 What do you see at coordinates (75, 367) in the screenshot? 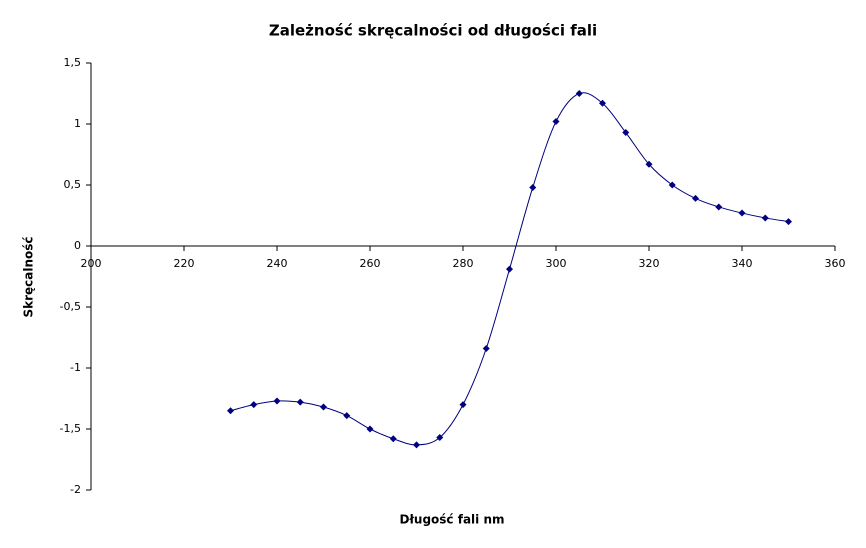
I see `y-tick-label: -1` at bounding box center [75, 367].